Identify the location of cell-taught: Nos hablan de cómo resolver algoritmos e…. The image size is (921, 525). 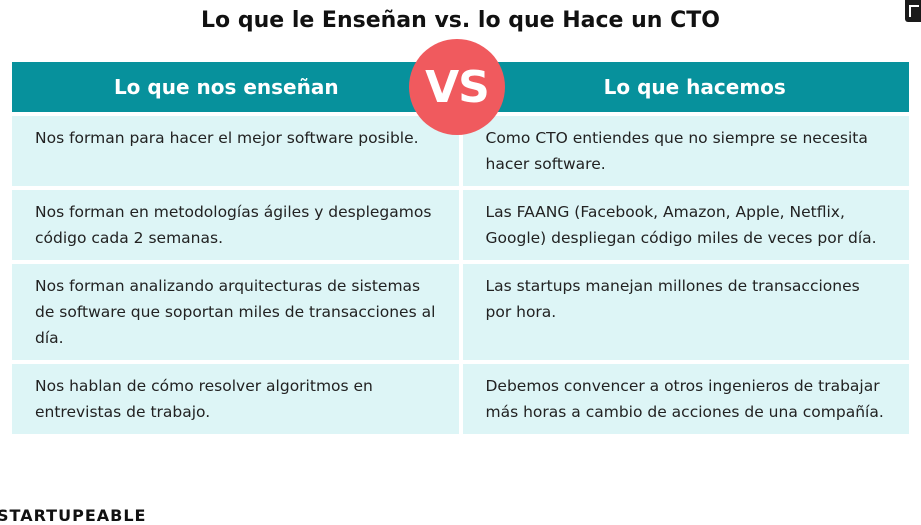
(235, 399).